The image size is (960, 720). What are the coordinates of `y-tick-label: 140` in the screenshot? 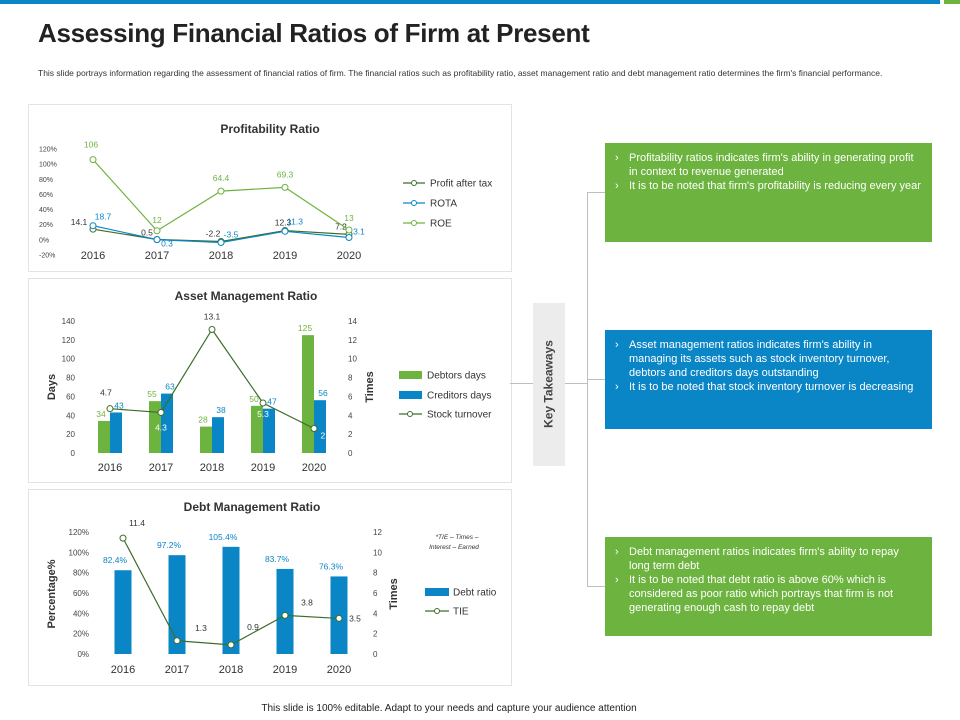 It's located at (69, 321).